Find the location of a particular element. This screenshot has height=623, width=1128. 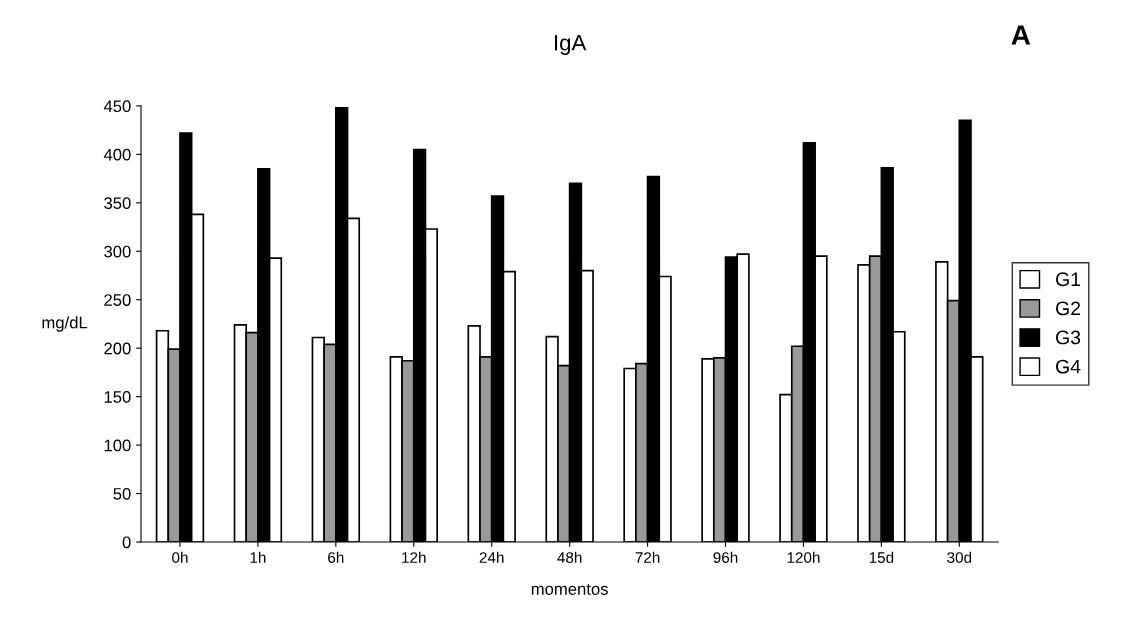

y-axis-title: mg/dL is located at coordinates (65, 324).